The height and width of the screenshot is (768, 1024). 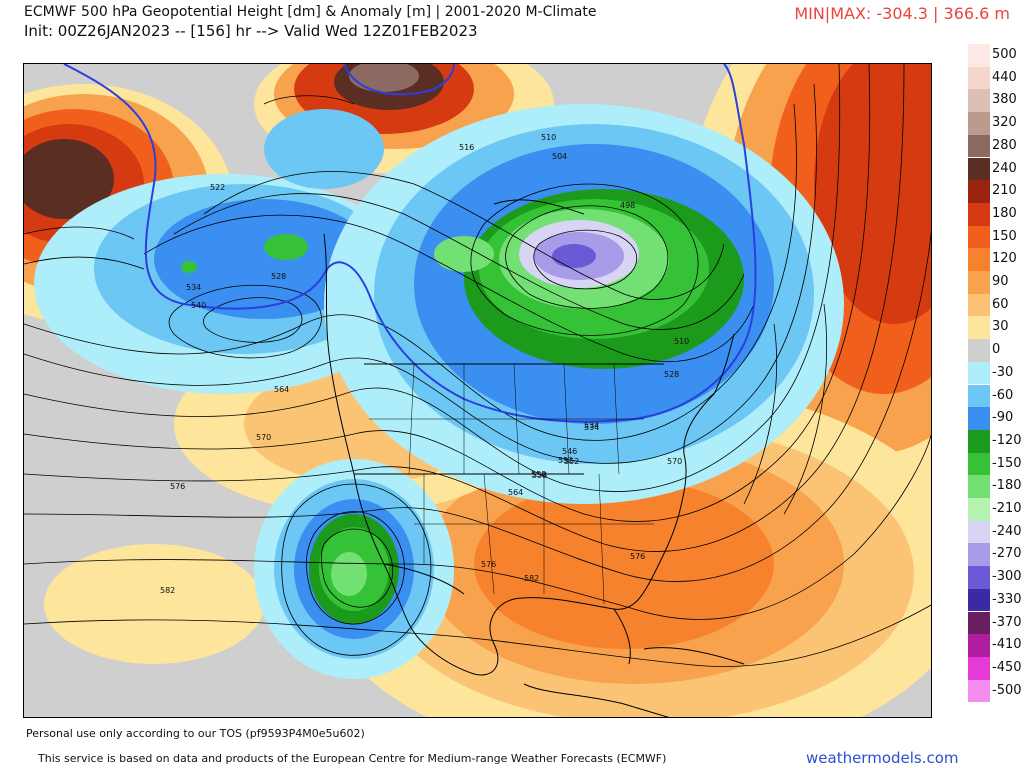 I want to click on legend-label: 240, so click(x=1004, y=168).